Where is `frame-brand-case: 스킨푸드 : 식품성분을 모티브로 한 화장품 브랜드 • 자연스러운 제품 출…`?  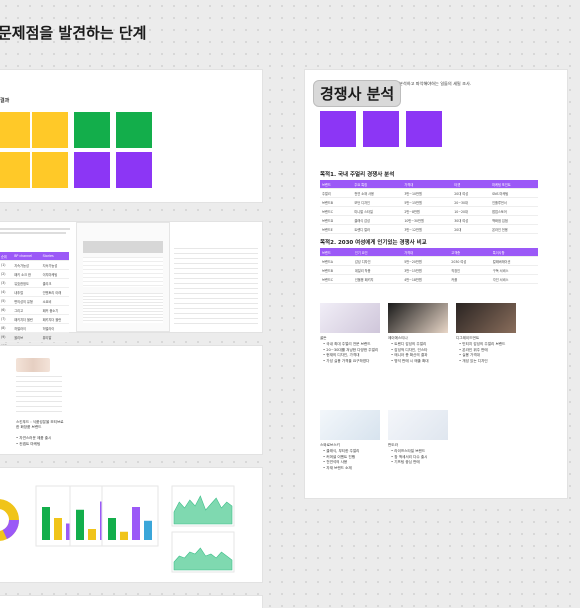 frame-brand-case: 스킨푸드 : 식품성분을 모티브로 한 화장품 브랜드 • 자연스러운 제품 출… is located at coordinates (131, 400).